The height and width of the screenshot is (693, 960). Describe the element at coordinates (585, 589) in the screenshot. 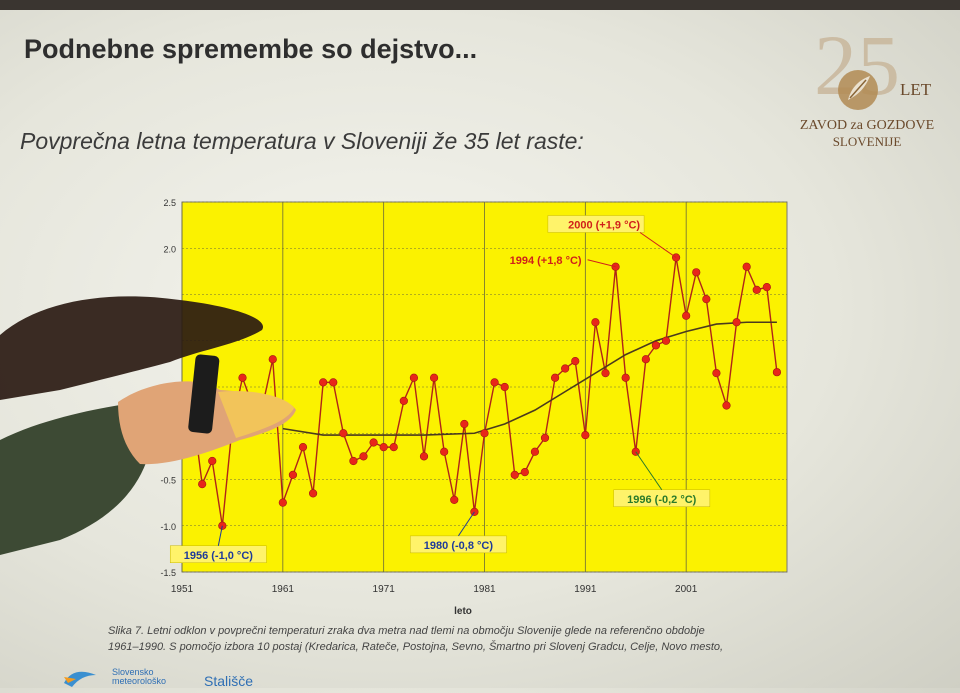

I see `x-tick-label: 1991` at that location.